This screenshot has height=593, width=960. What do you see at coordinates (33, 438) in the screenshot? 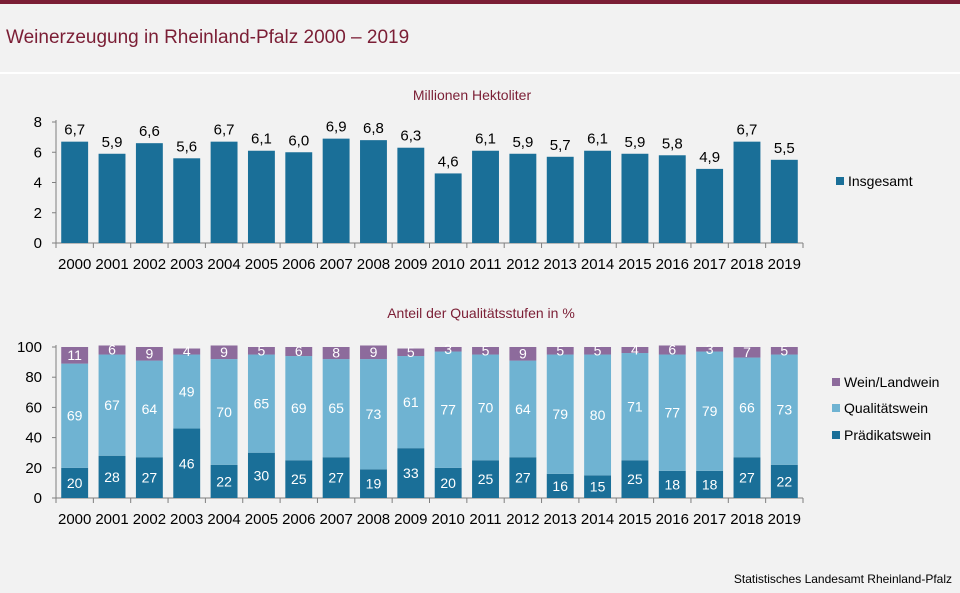
I see `y-tick-label: 40` at bounding box center [33, 438].